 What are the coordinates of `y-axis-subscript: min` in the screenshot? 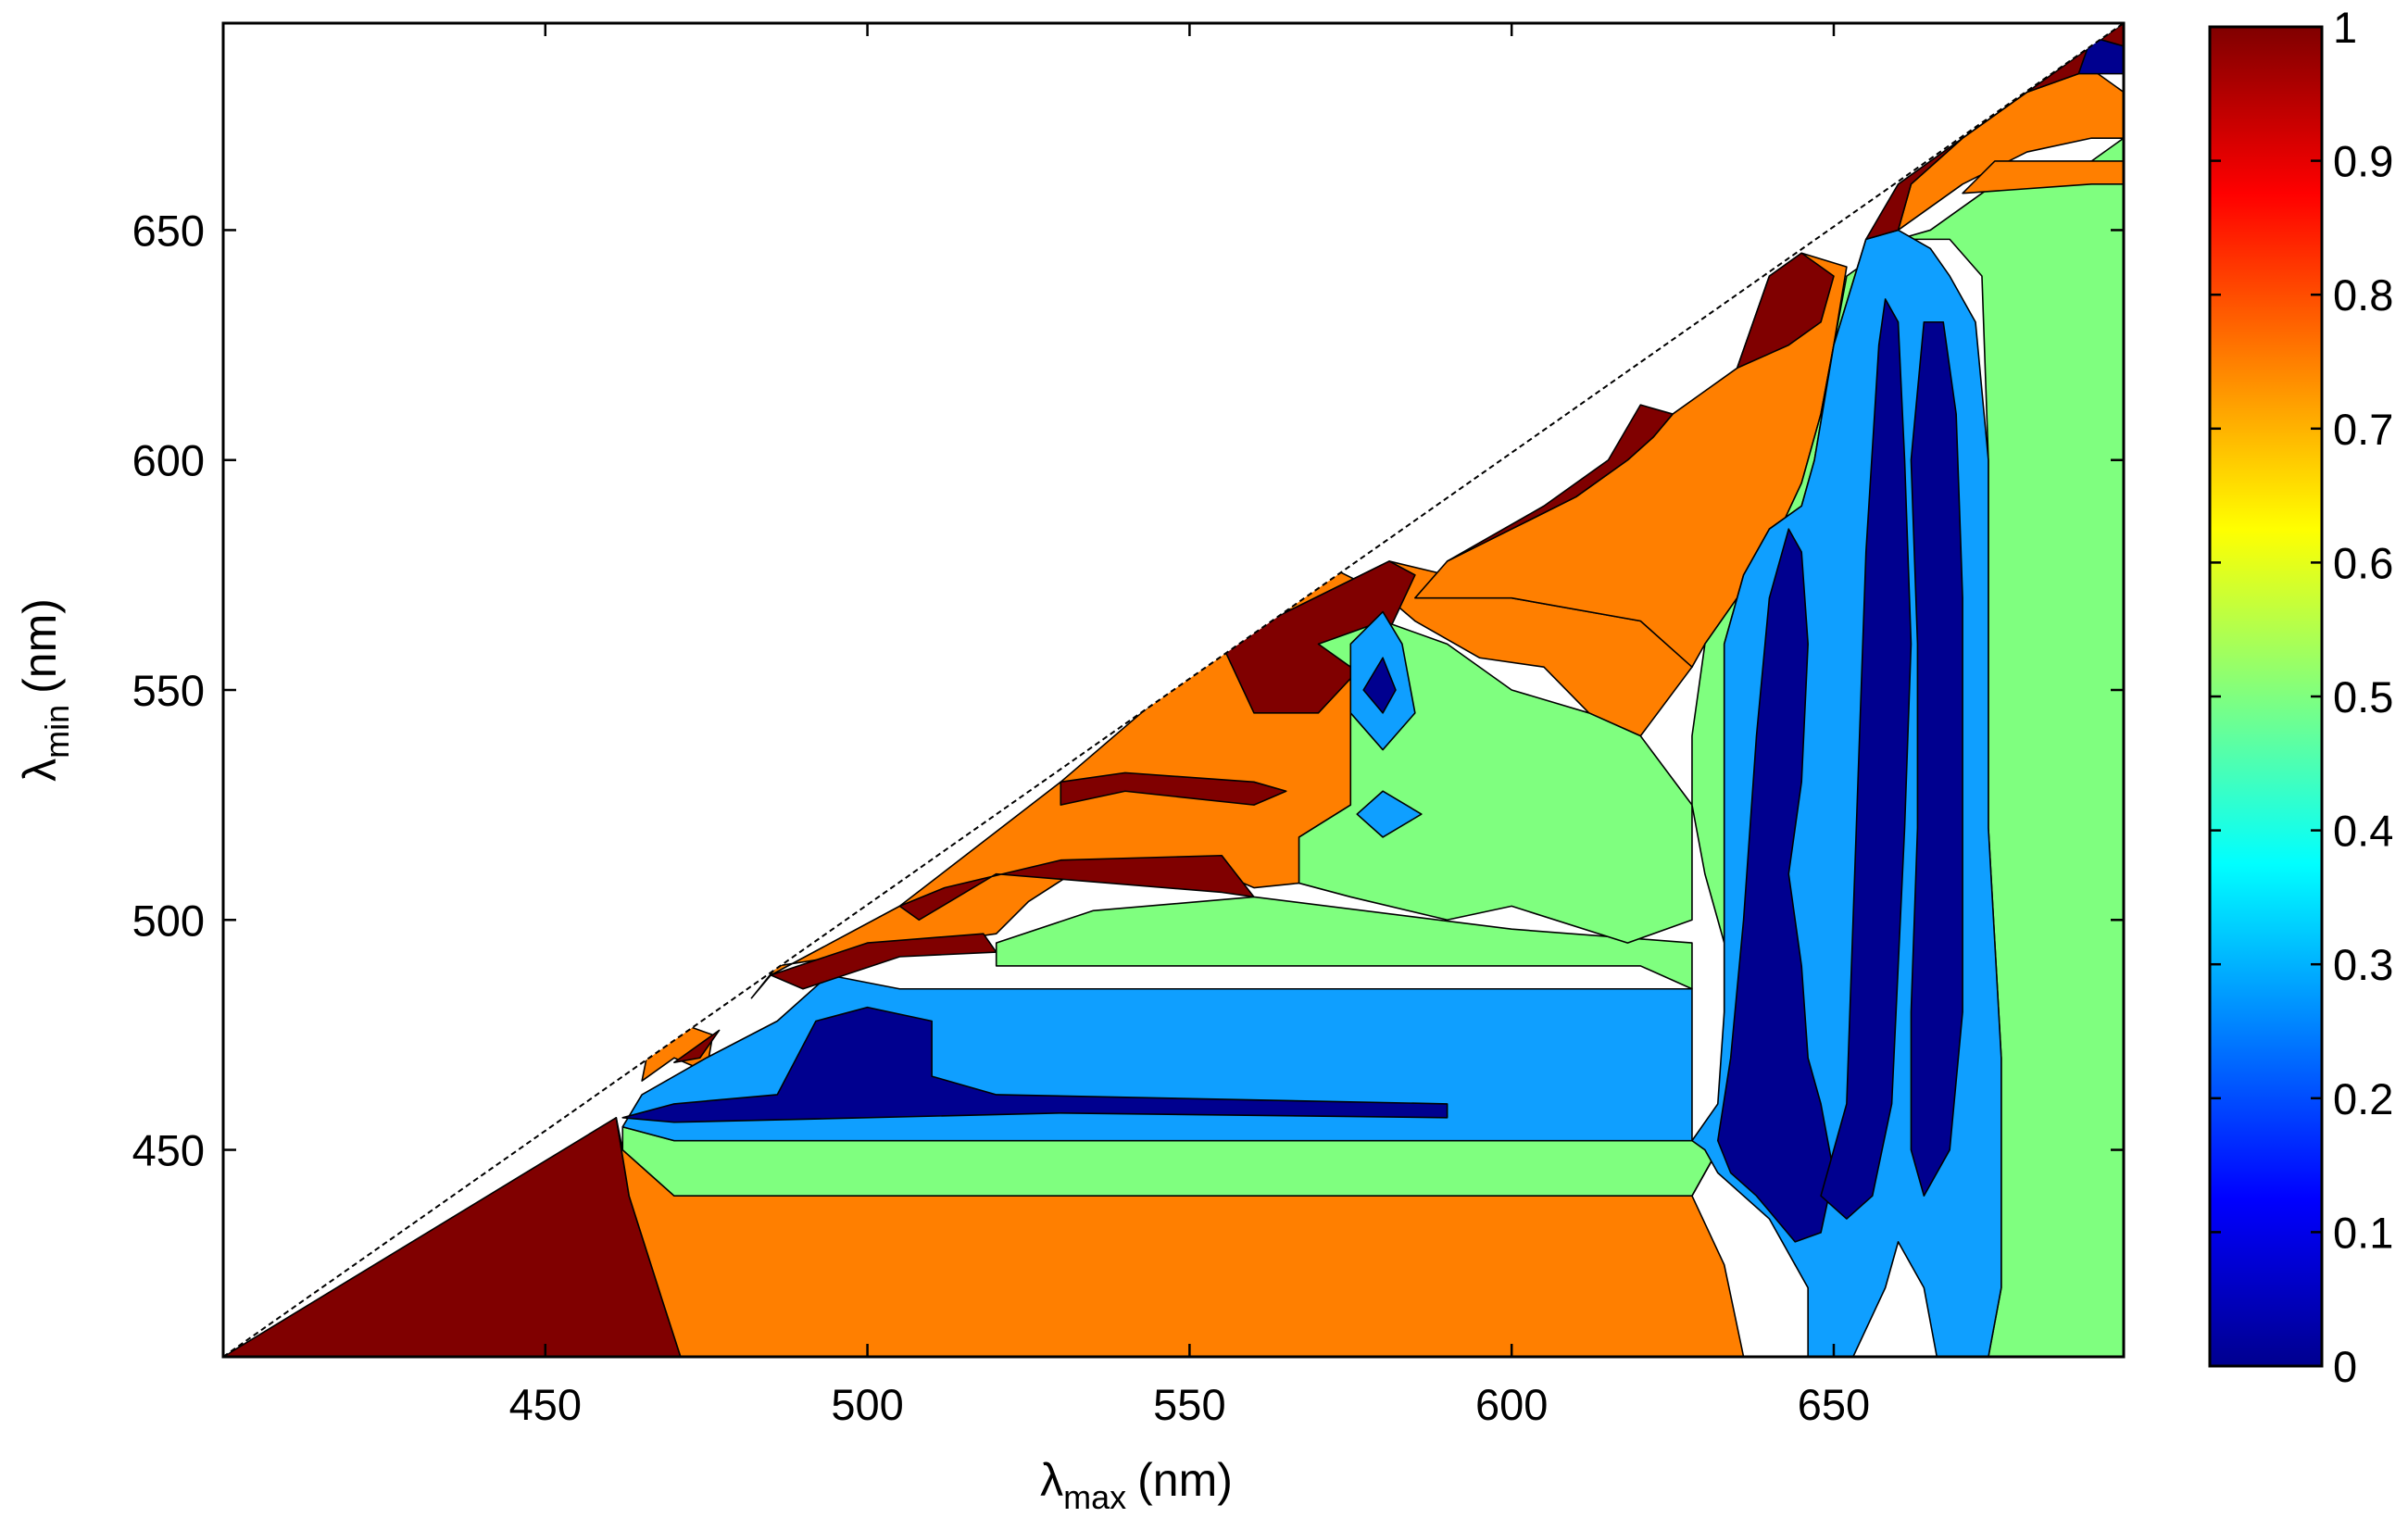 It's located at (57, 732).